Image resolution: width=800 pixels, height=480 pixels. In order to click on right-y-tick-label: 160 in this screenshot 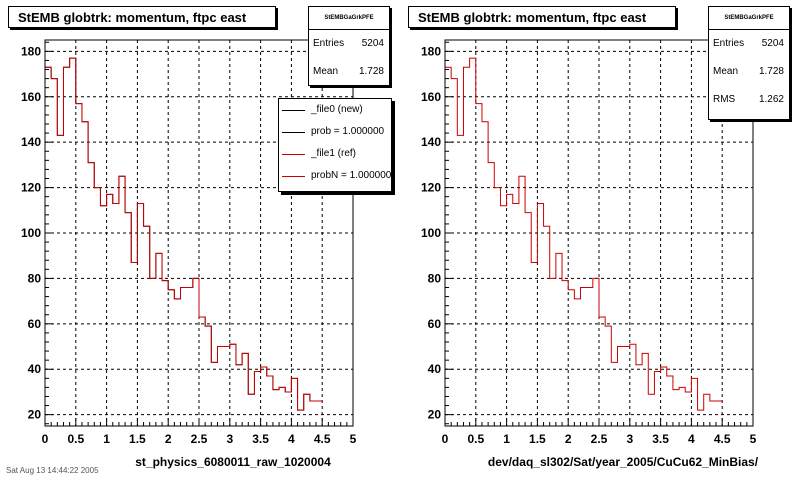, I will do `click(431, 97)`.